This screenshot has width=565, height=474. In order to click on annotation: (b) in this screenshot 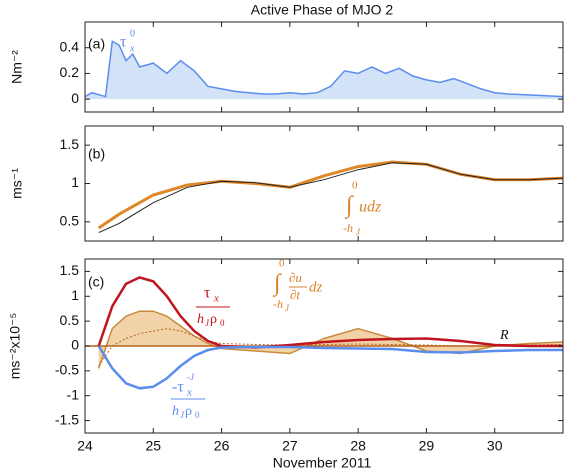, I will do `click(96, 154)`.